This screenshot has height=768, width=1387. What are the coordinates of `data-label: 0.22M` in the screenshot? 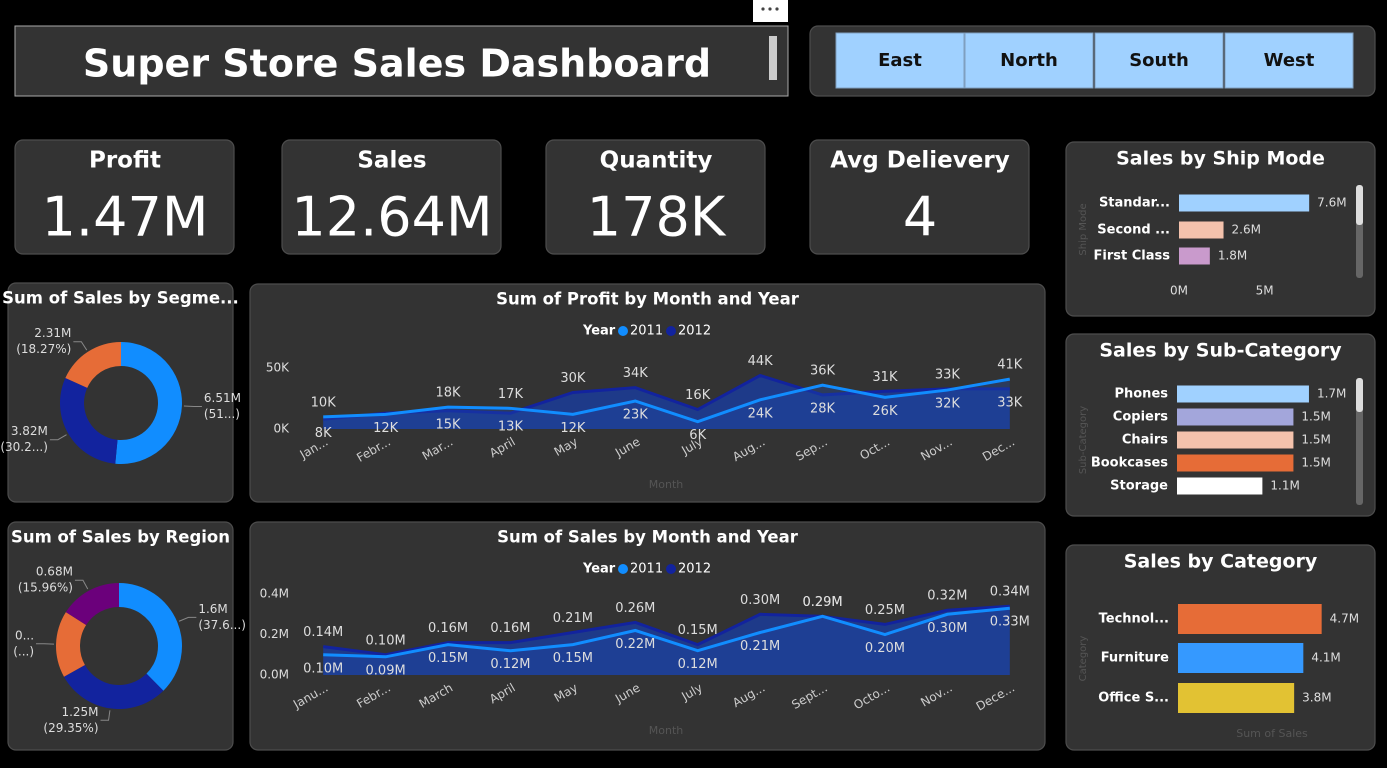 It's located at (635, 644).